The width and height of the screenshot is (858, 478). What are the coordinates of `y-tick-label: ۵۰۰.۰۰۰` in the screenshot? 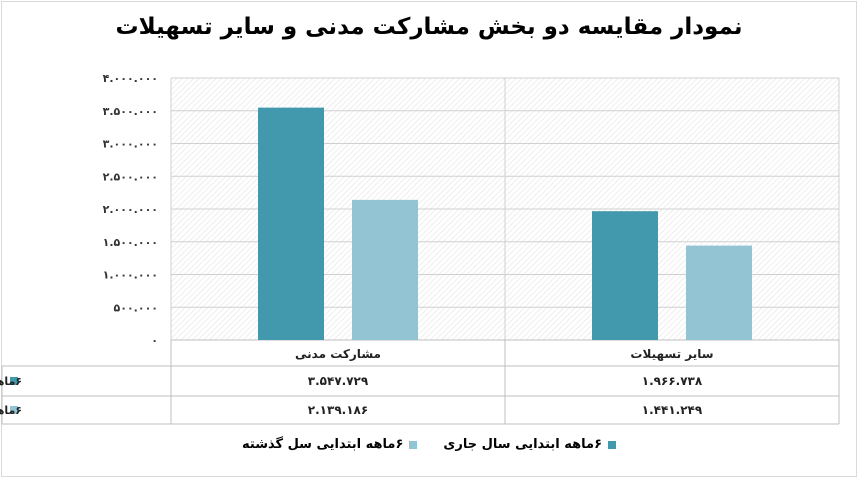 It's located at (136, 307).